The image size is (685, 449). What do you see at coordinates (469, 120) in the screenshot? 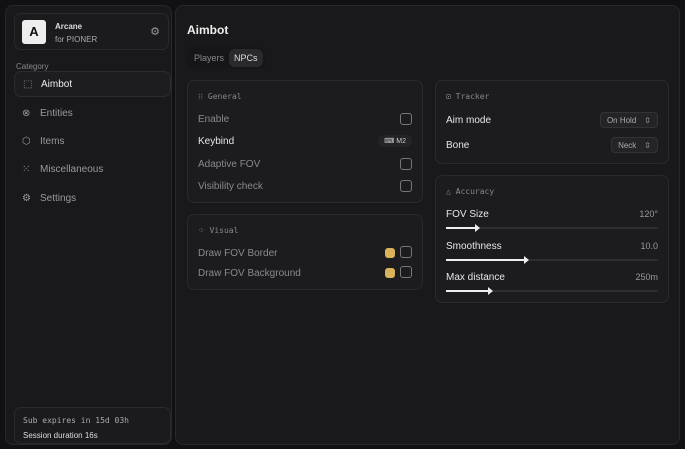
I see `aim-mode-label: Aim mode` at bounding box center [469, 120].